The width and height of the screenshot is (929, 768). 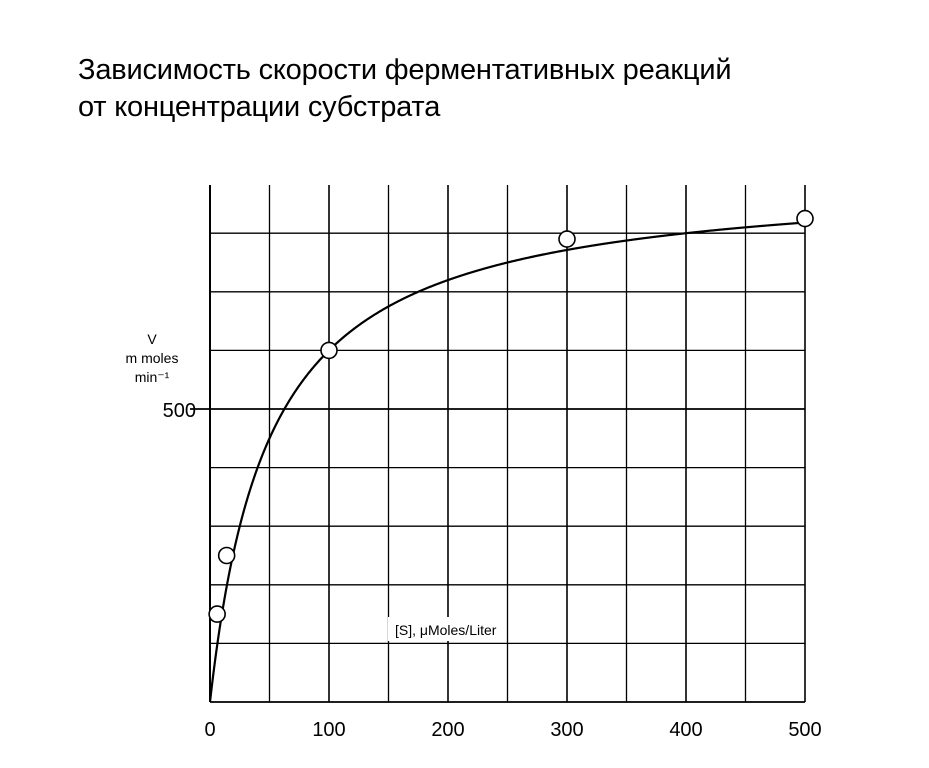 What do you see at coordinates (447, 730) in the screenshot?
I see `x-tick-label-200: 200` at bounding box center [447, 730].